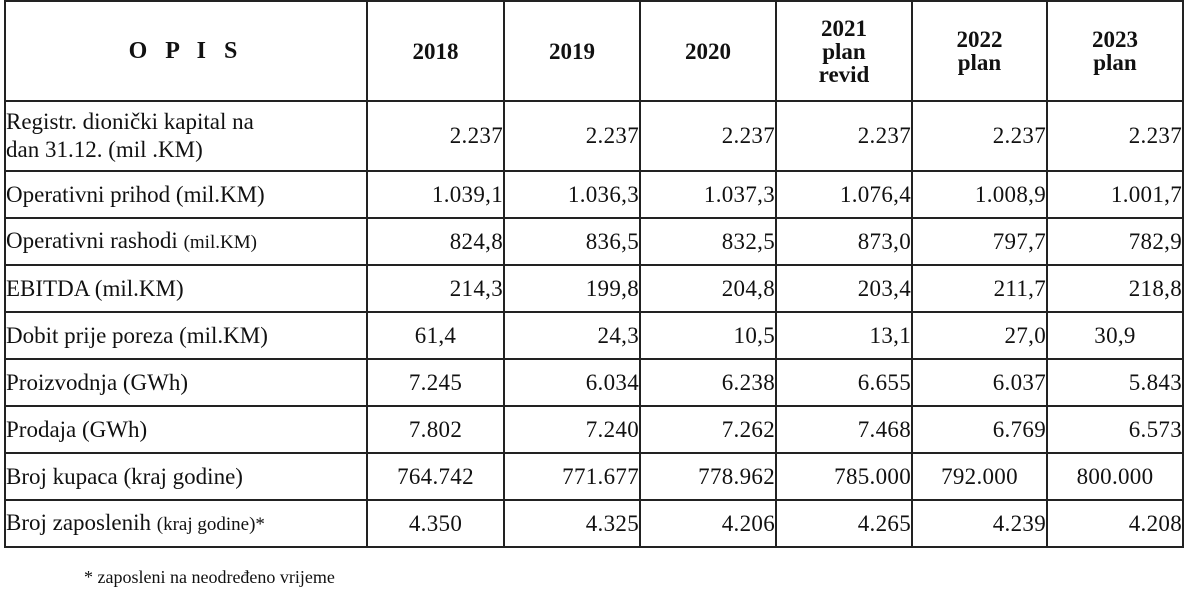 Image resolution: width=1191 pixels, height=600 pixels. I want to click on header-year-line: 2020, so click(708, 51).